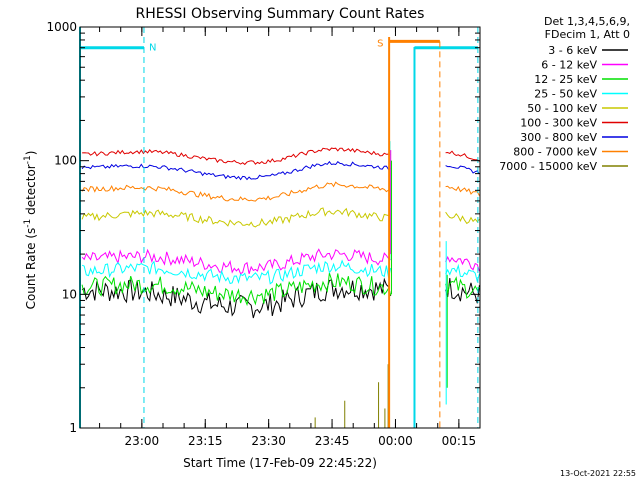 This screenshot has height=480, width=640. What do you see at coordinates (152, 48) in the screenshot?
I see `night-label: N` at bounding box center [152, 48].